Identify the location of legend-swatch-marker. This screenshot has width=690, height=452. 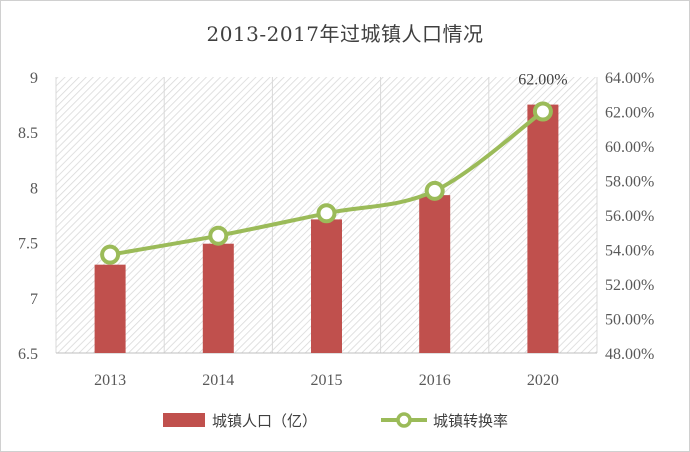
(404, 420).